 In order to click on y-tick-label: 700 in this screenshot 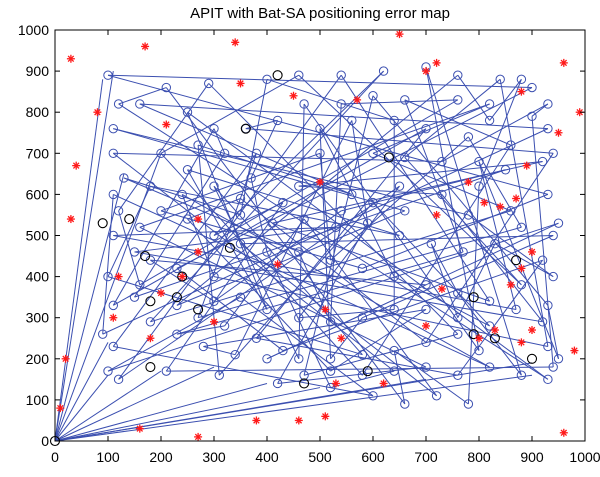, I will do `click(38, 153)`.